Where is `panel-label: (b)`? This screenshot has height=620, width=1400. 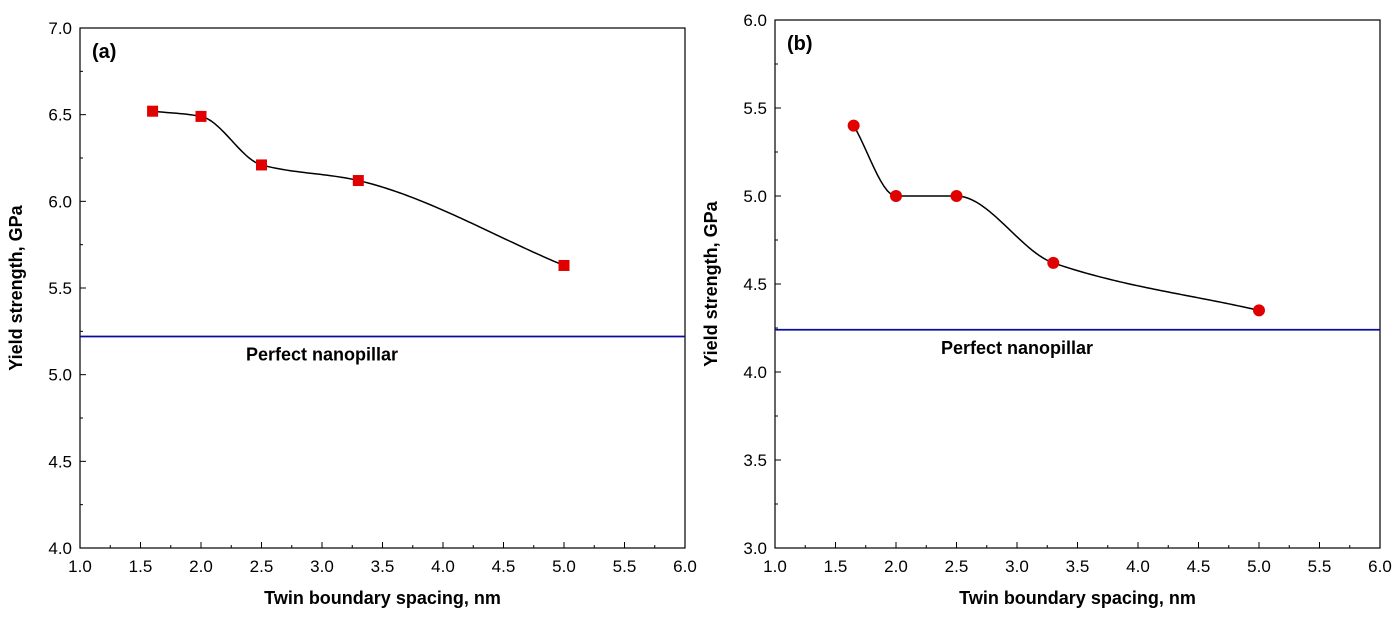
panel-label: (b) is located at coordinates (800, 44).